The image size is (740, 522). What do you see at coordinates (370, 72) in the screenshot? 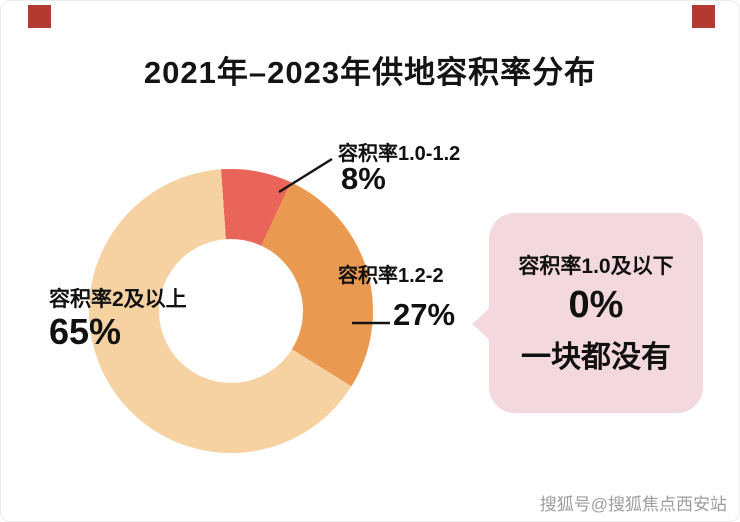
I see `chart-title: 2021年–2023年供地容积率分布` at bounding box center [370, 72].